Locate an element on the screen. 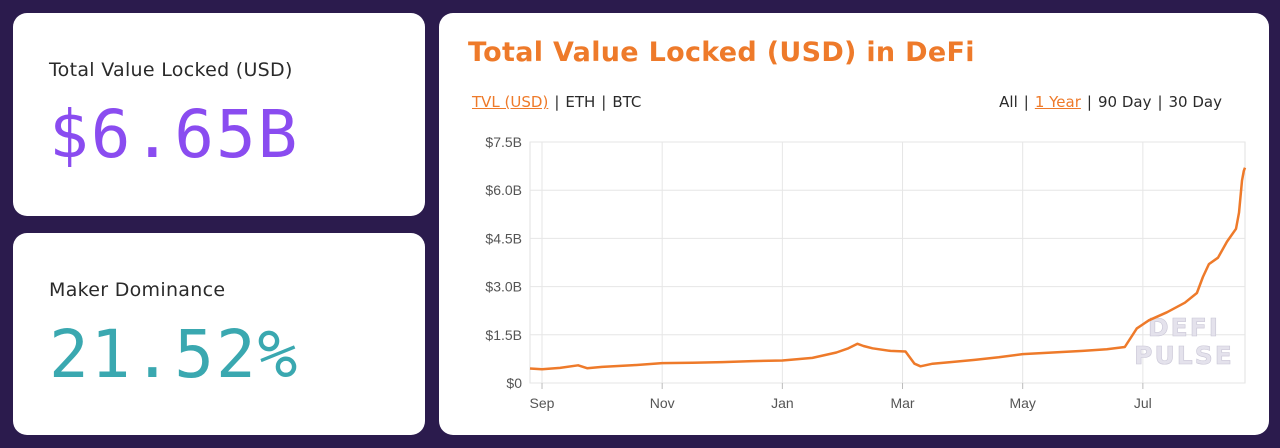 The height and width of the screenshot is (448, 1280). range-toggles: All | 1 Year | 90 Day | 30 Day is located at coordinates (1110, 102).